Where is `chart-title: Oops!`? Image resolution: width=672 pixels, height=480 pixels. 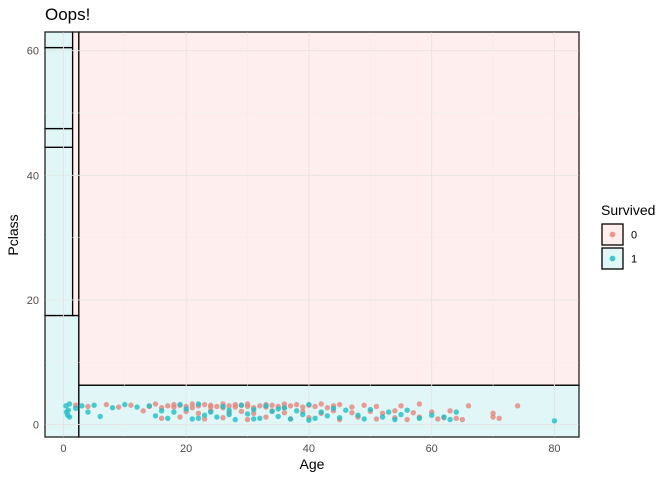
chart-title: Oops! is located at coordinates (67, 14).